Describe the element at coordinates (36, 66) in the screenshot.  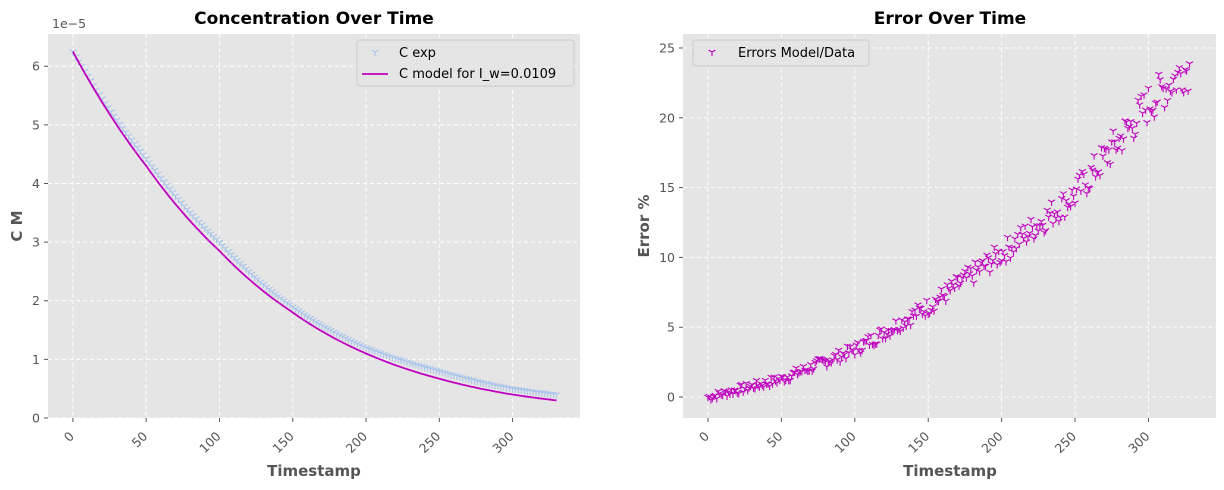
I see `y-tick-label: 6` at that location.